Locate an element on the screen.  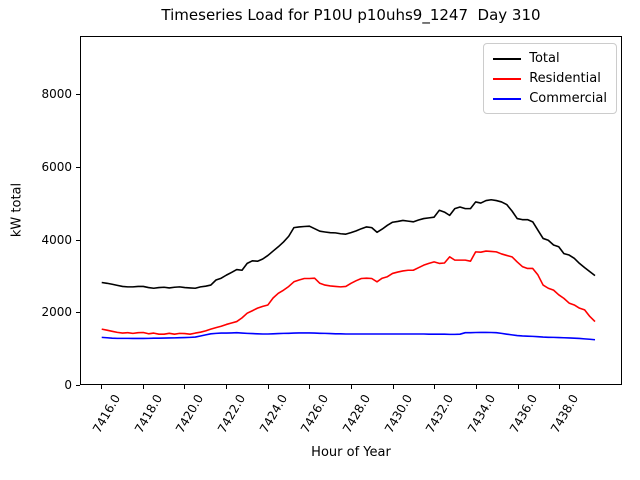
x-tick-label: 7432.0 is located at coordinates (440, 414).